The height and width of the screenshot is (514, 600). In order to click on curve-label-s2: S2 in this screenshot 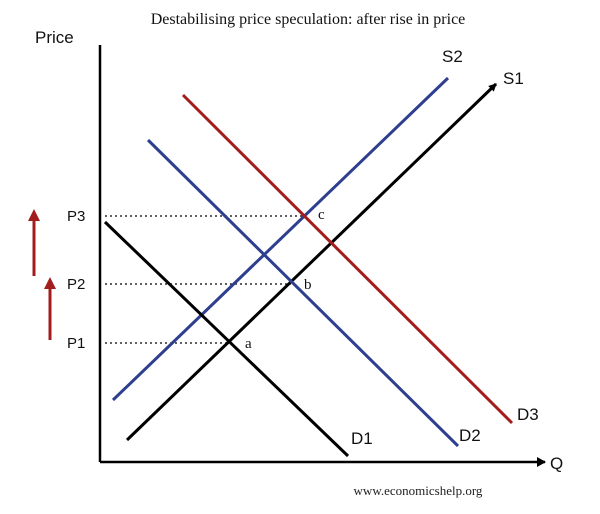, I will do `click(452, 56)`.